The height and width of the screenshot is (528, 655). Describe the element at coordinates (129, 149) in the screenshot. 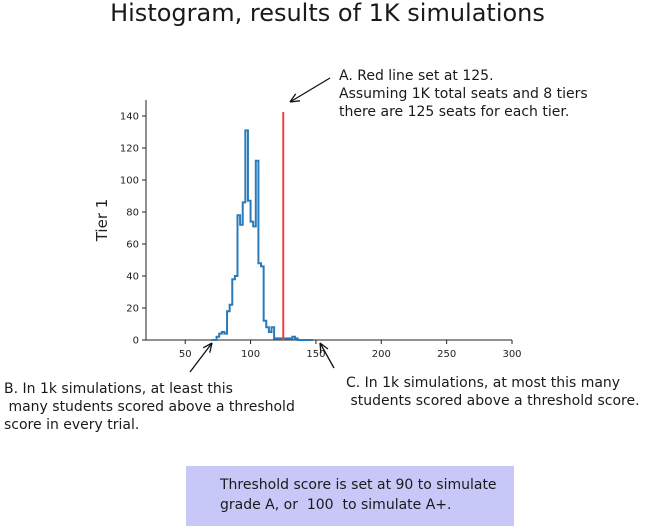

I see `y-tick-label: 120` at that location.